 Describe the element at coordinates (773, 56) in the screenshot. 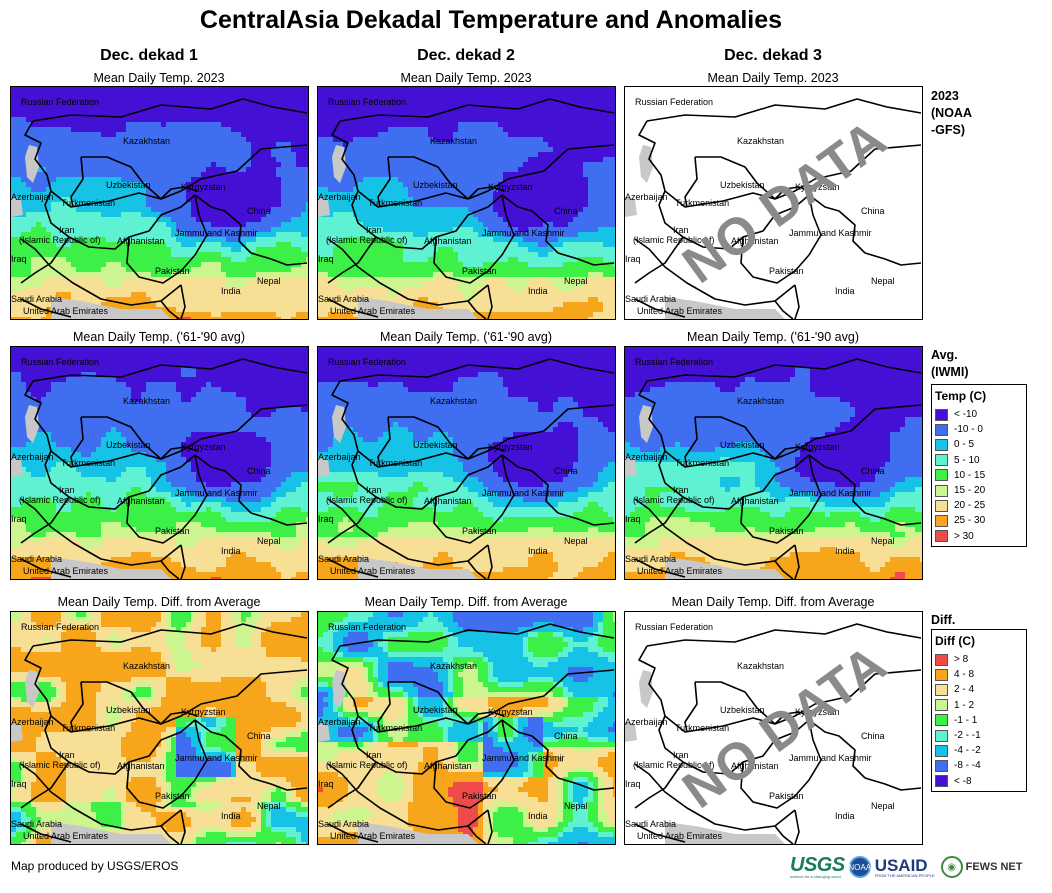

I see `column-header-3: Dec. dekad 3` at that location.